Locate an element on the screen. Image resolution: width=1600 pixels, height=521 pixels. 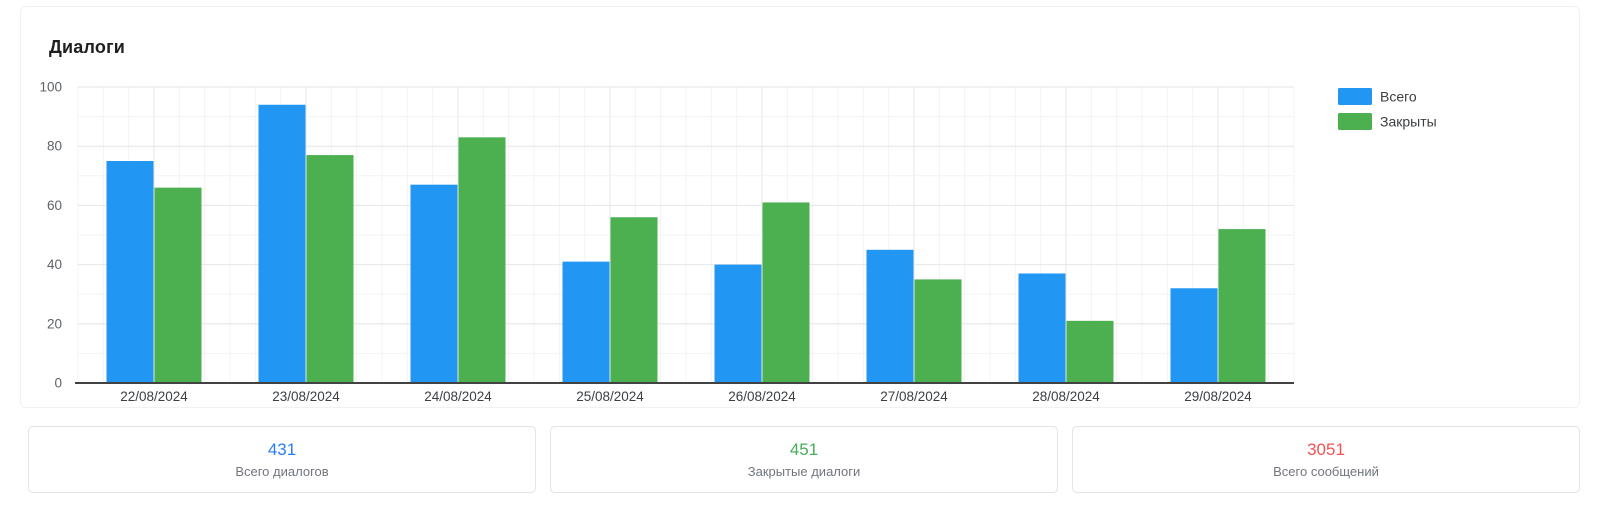
x-tick-label: 23/08/2024 is located at coordinates (306, 396).